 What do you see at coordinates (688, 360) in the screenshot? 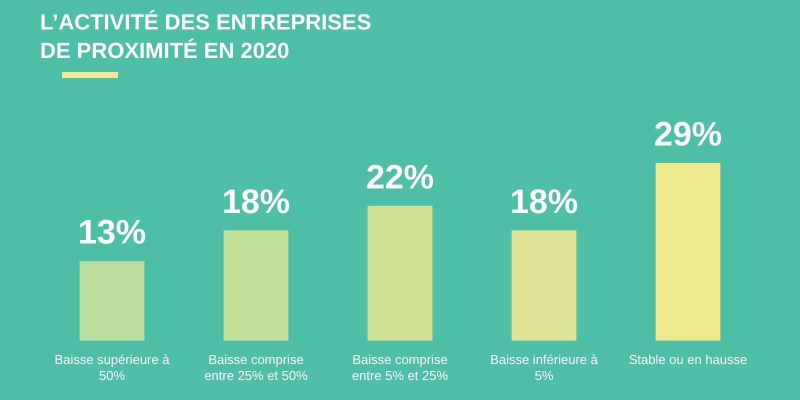
I see `x-tick-label: Stable ou en hausse` at bounding box center [688, 360].